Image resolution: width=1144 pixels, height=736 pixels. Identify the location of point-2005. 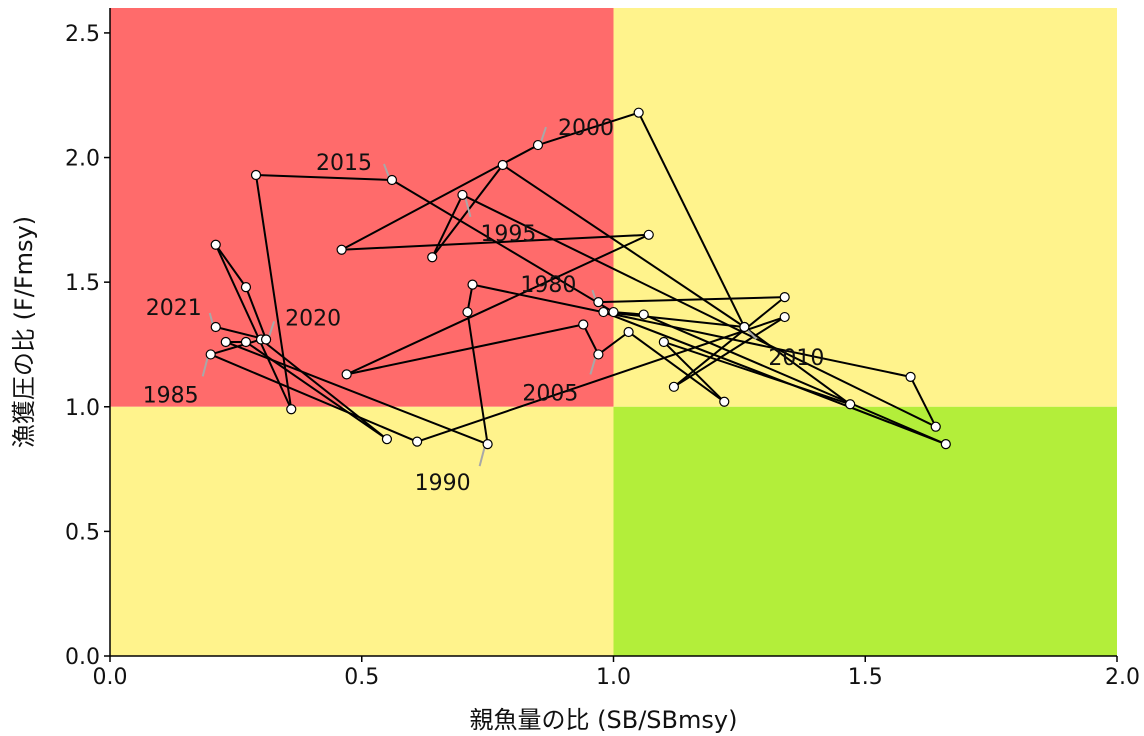
(598, 354).